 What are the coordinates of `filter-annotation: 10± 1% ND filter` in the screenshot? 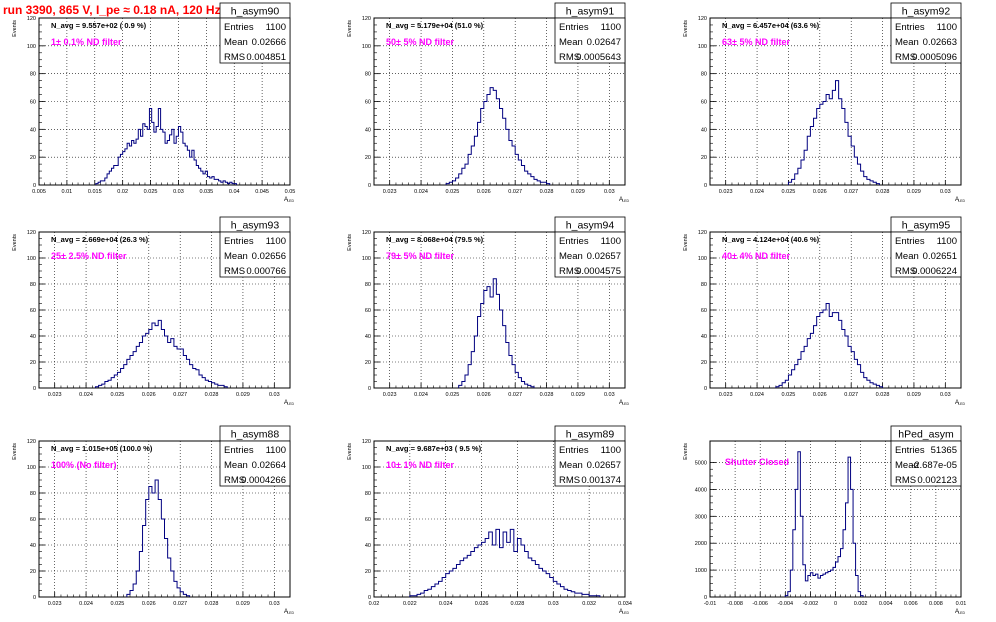 It's located at (420, 465).